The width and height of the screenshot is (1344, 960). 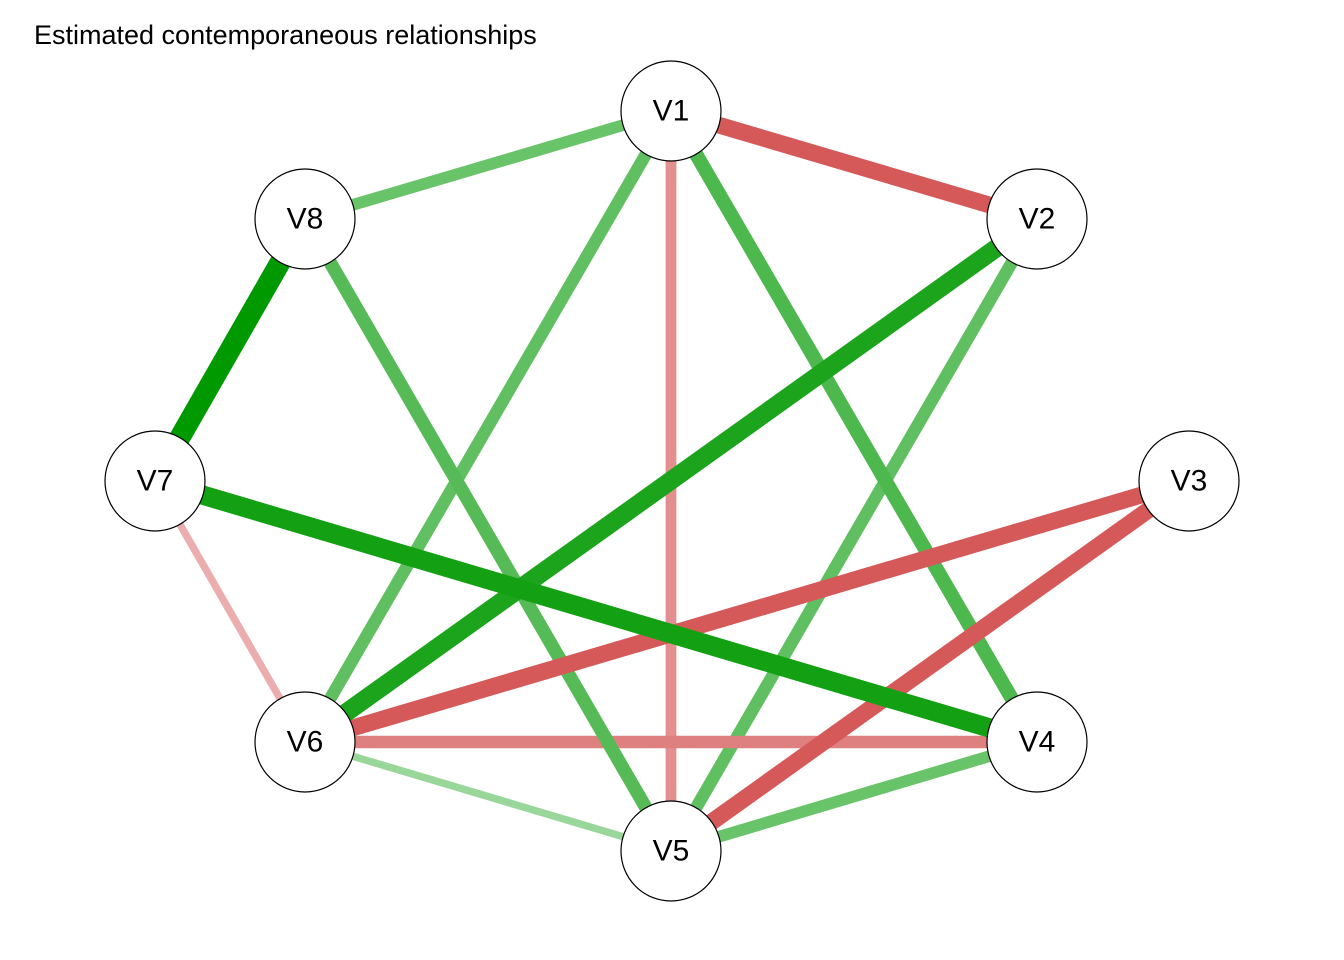 I want to click on node-label: V3, so click(x=1189, y=481).